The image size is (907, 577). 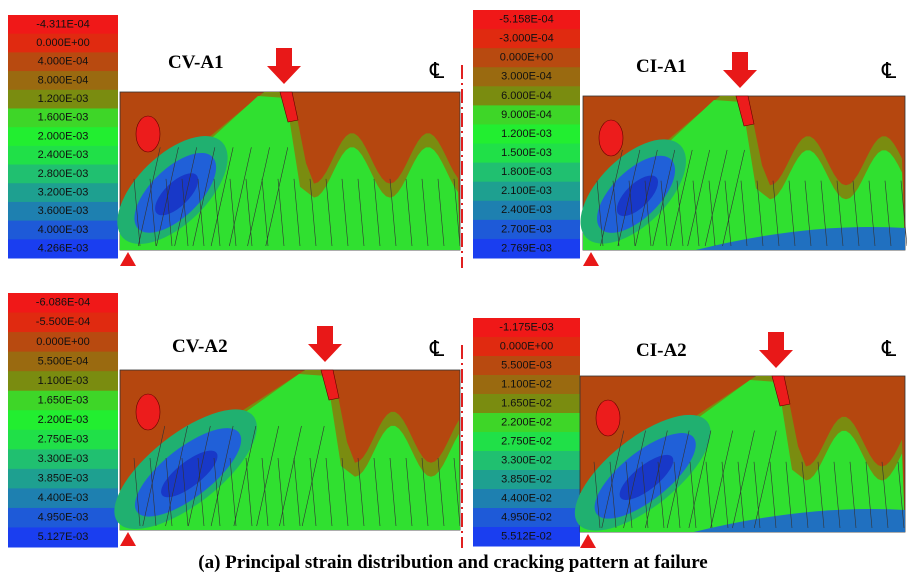 I want to click on legend-label: 2.400E-03, so click(x=526, y=210).